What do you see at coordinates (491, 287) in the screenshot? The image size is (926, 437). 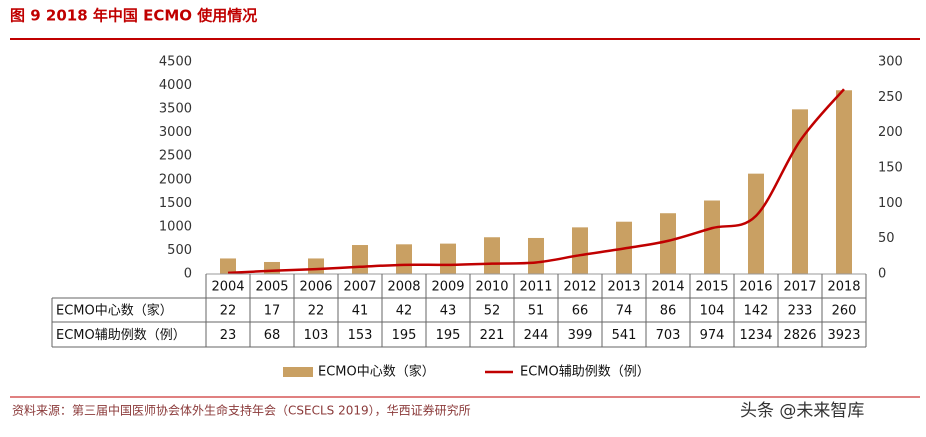 I see `x-tick-label: 2010` at bounding box center [491, 287].